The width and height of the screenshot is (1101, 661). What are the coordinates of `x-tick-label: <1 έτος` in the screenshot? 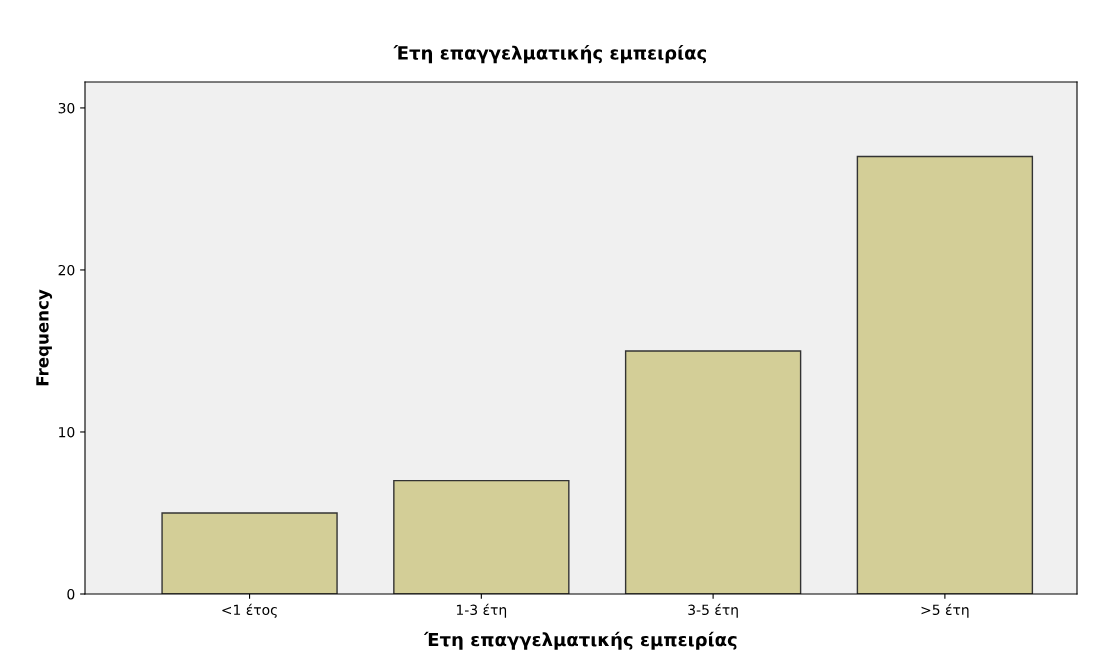 It's located at (249, 610).